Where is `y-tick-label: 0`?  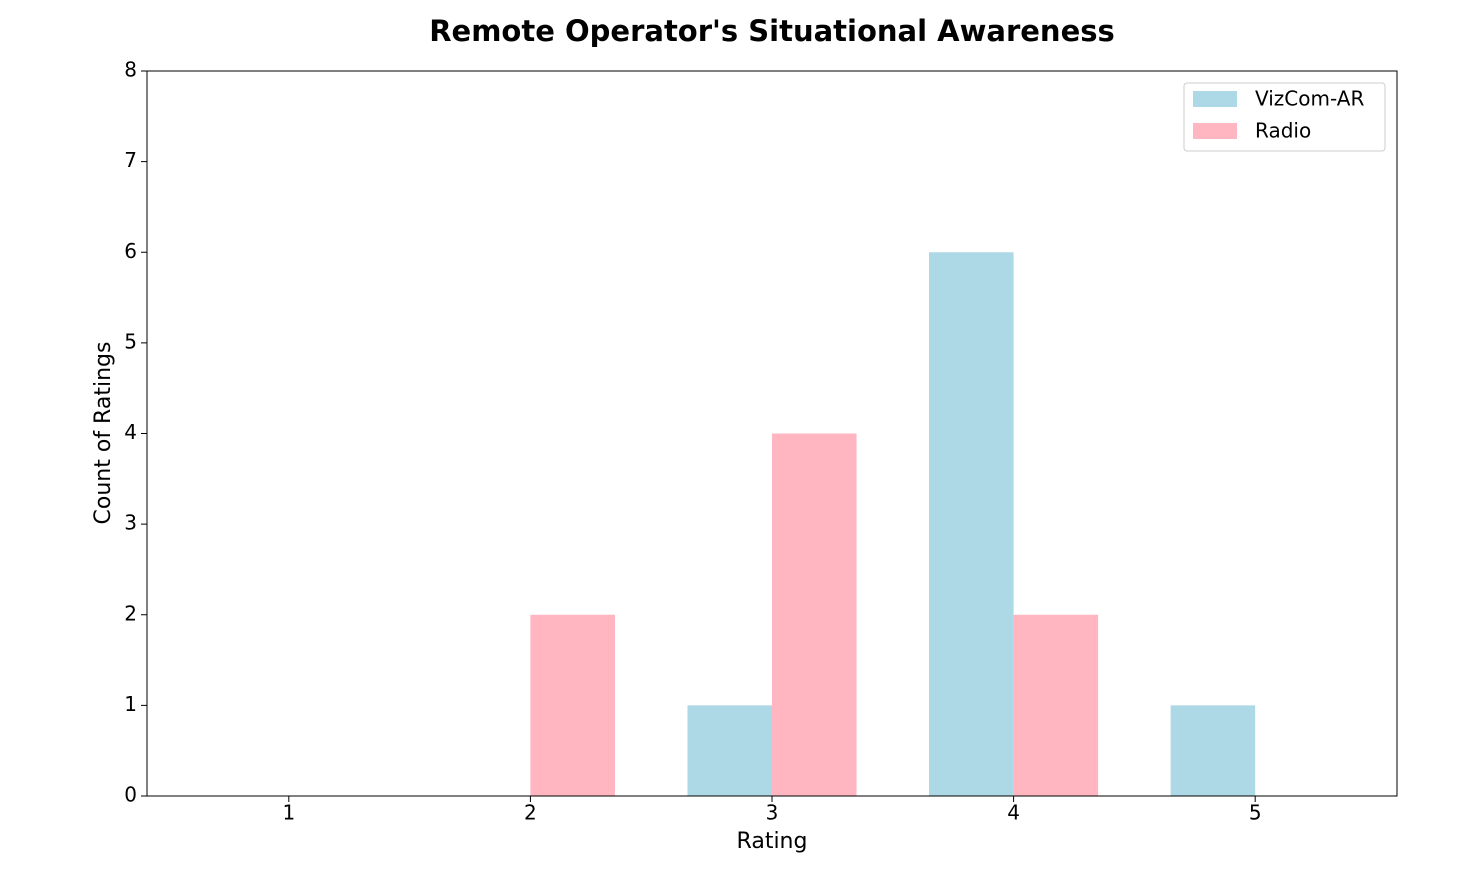 y-tick-label: 0 is located at coordinates (130, 795).